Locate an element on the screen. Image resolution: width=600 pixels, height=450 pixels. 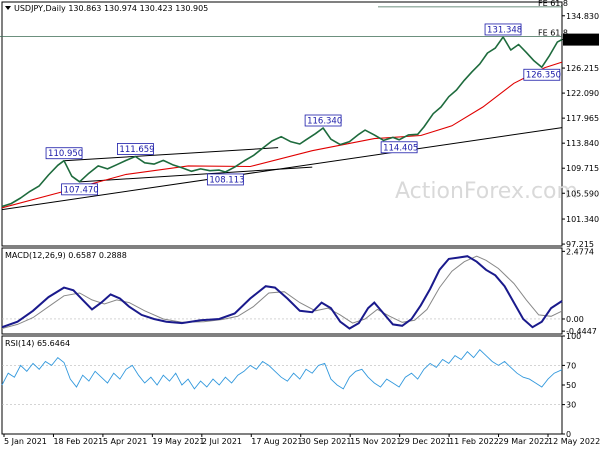
trendline-upper-channel is located at coordinates (171, 154).